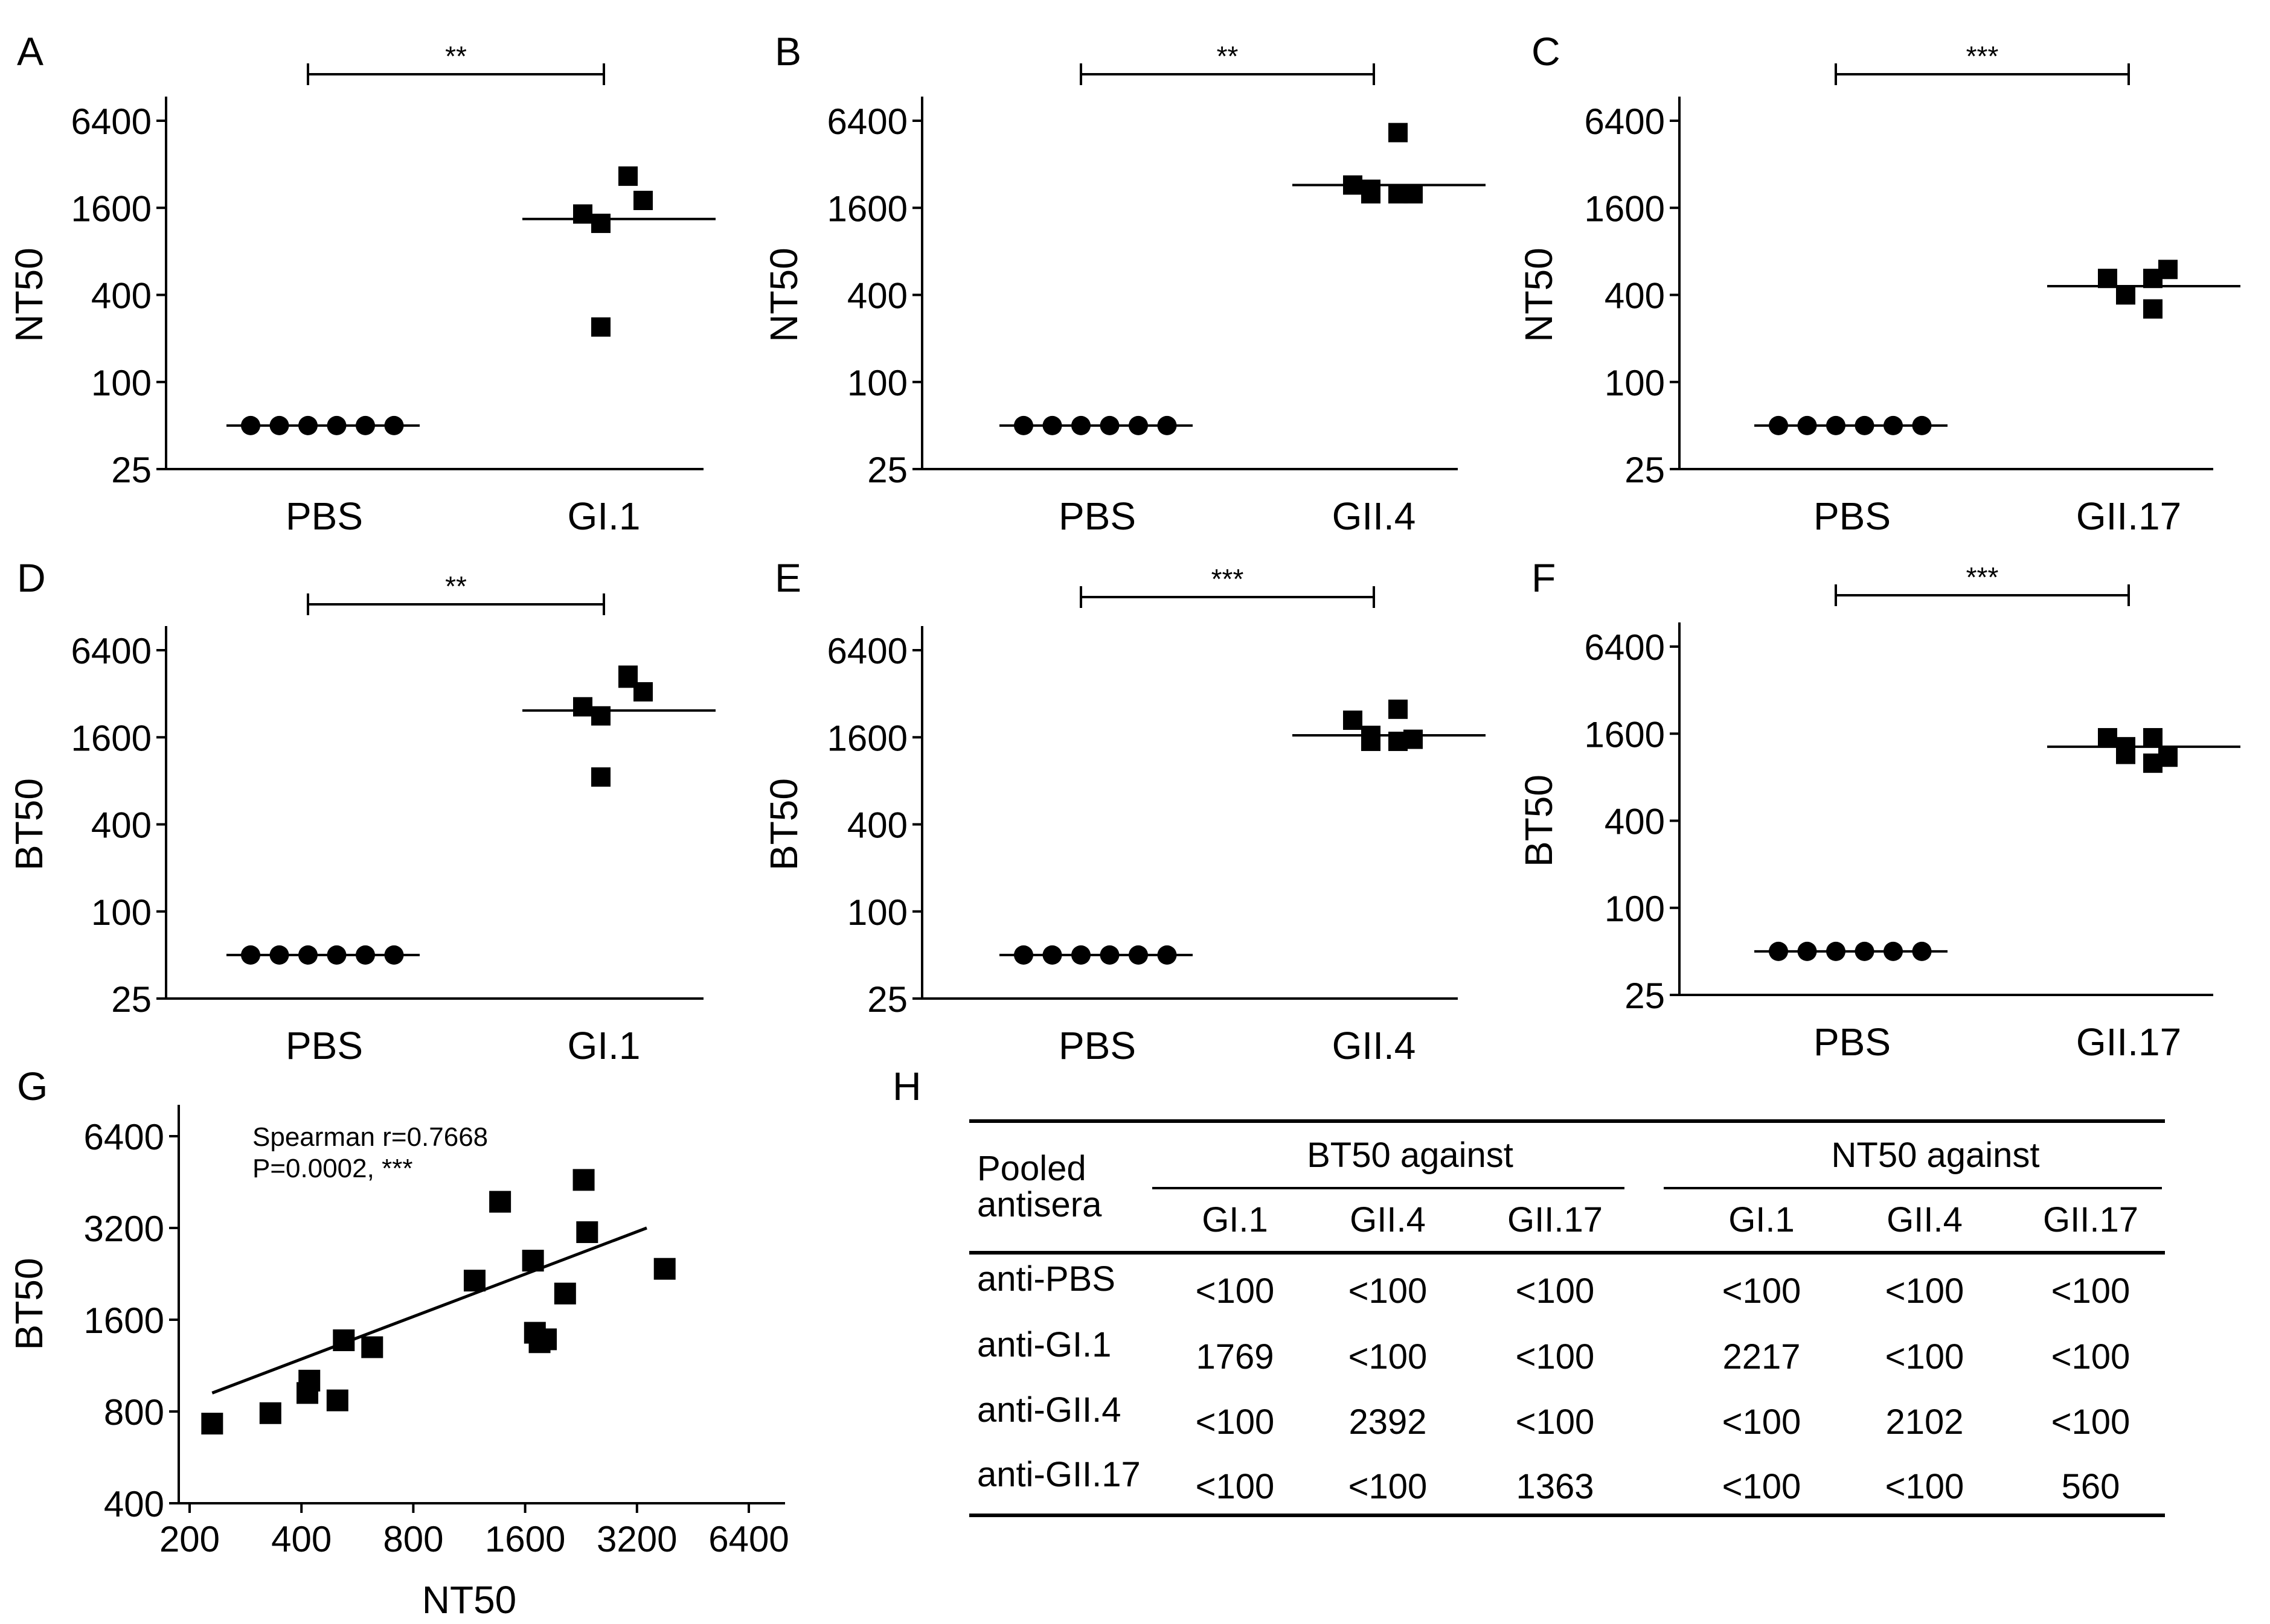 The width and height of the screenshot is (2270, 1624). I want to click on table-cell: 2217, so click(1761, 1356).